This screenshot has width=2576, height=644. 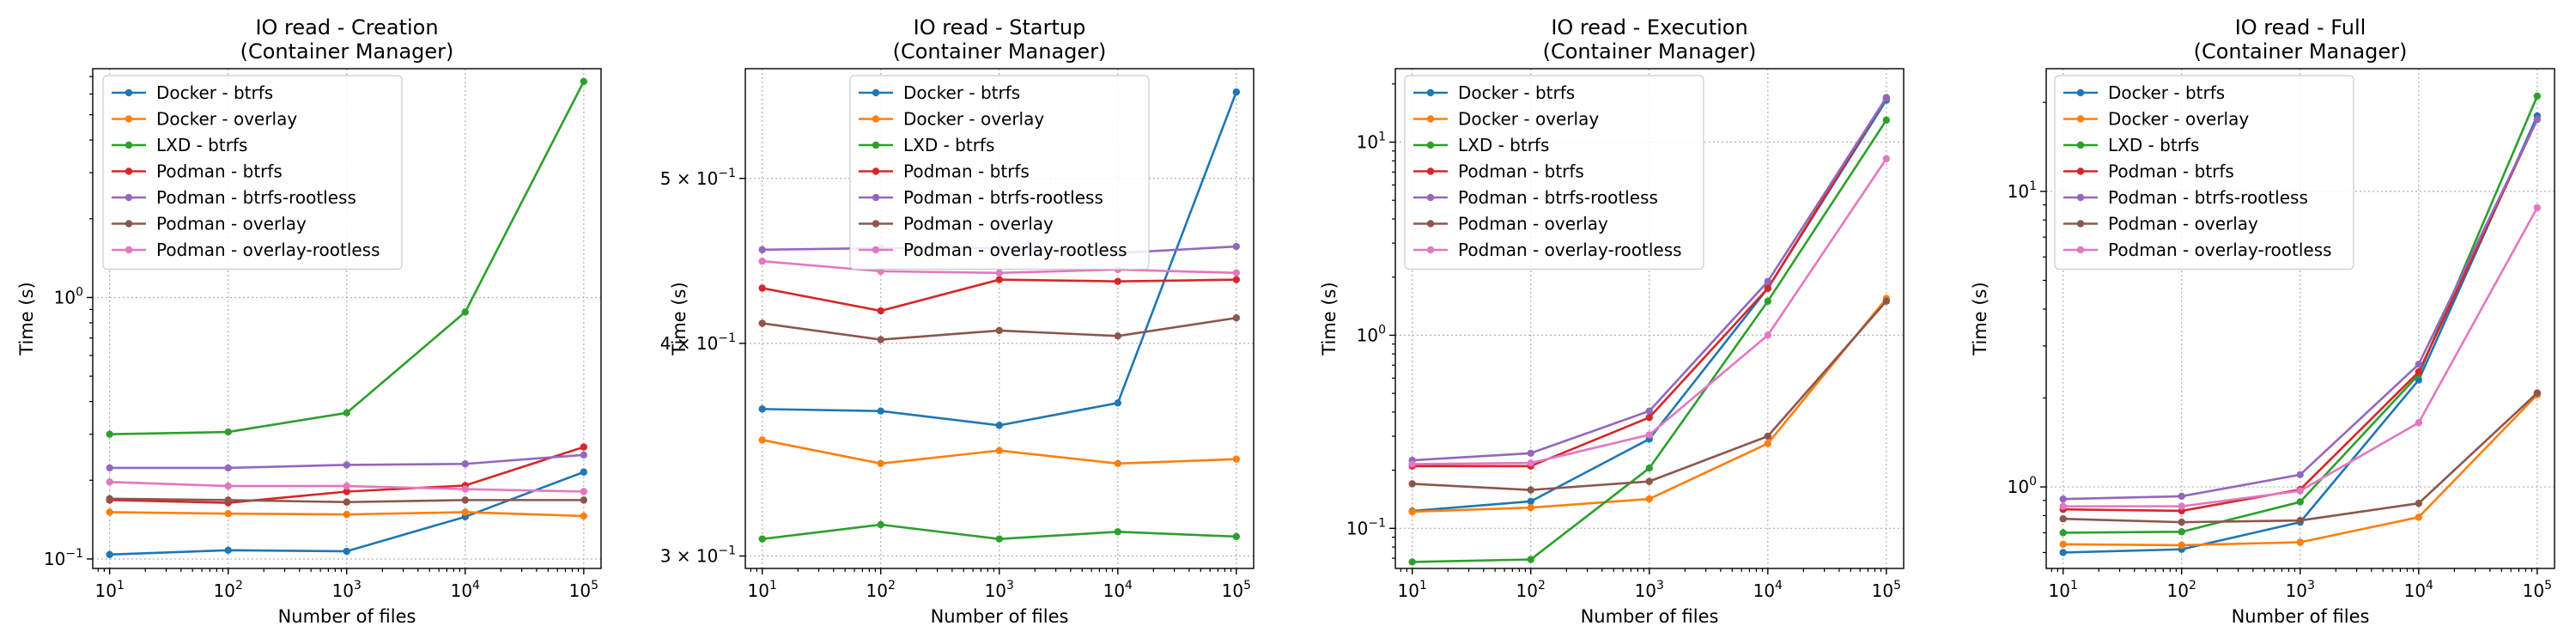 I want to click on y-tick-label-base: 5 × 10, so click(x=689, y=178).